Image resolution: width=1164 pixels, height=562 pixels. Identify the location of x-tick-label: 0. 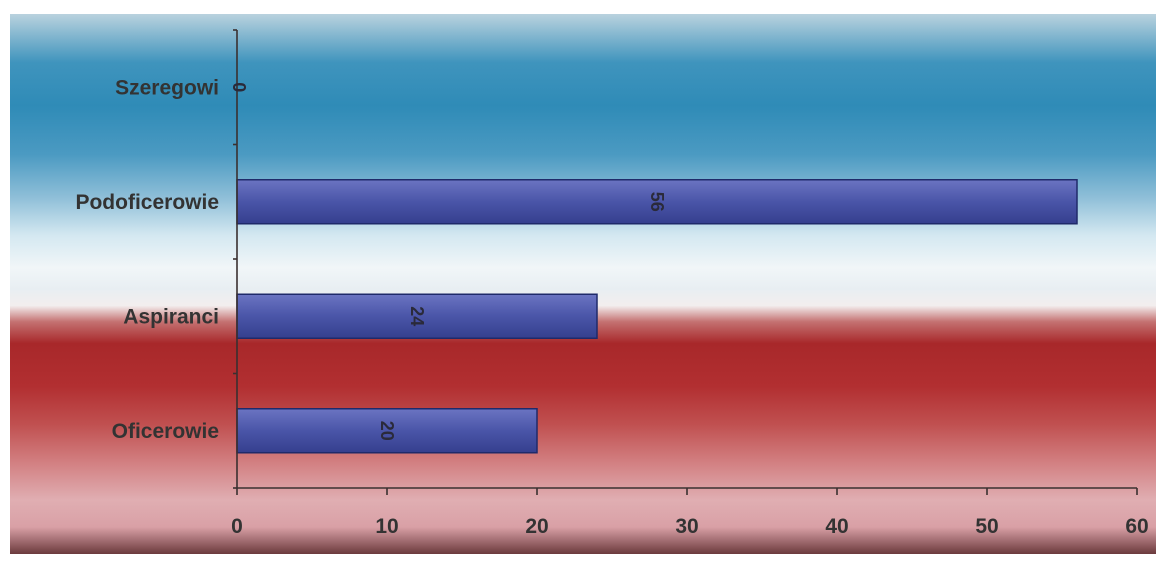
(237, 526).